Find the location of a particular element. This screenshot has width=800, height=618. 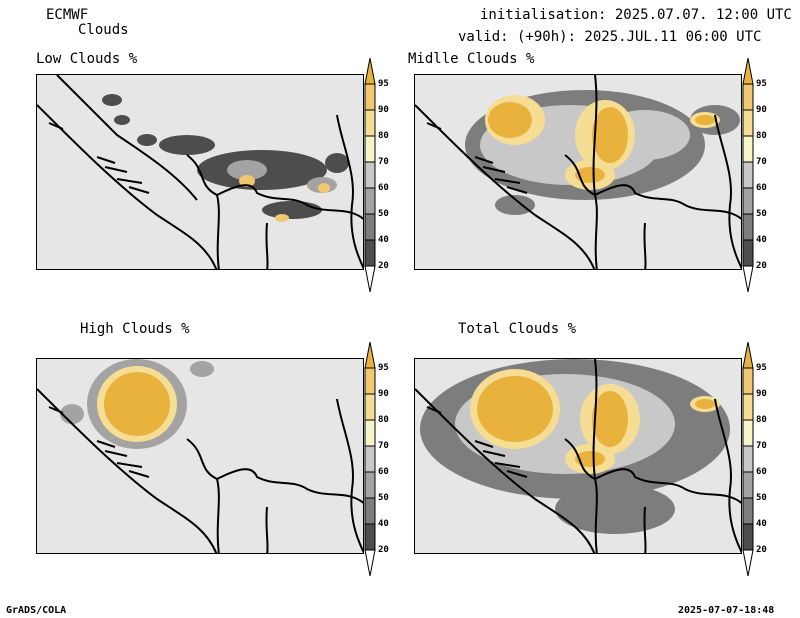

map-low-clouds is located at coordinates (200, 172).